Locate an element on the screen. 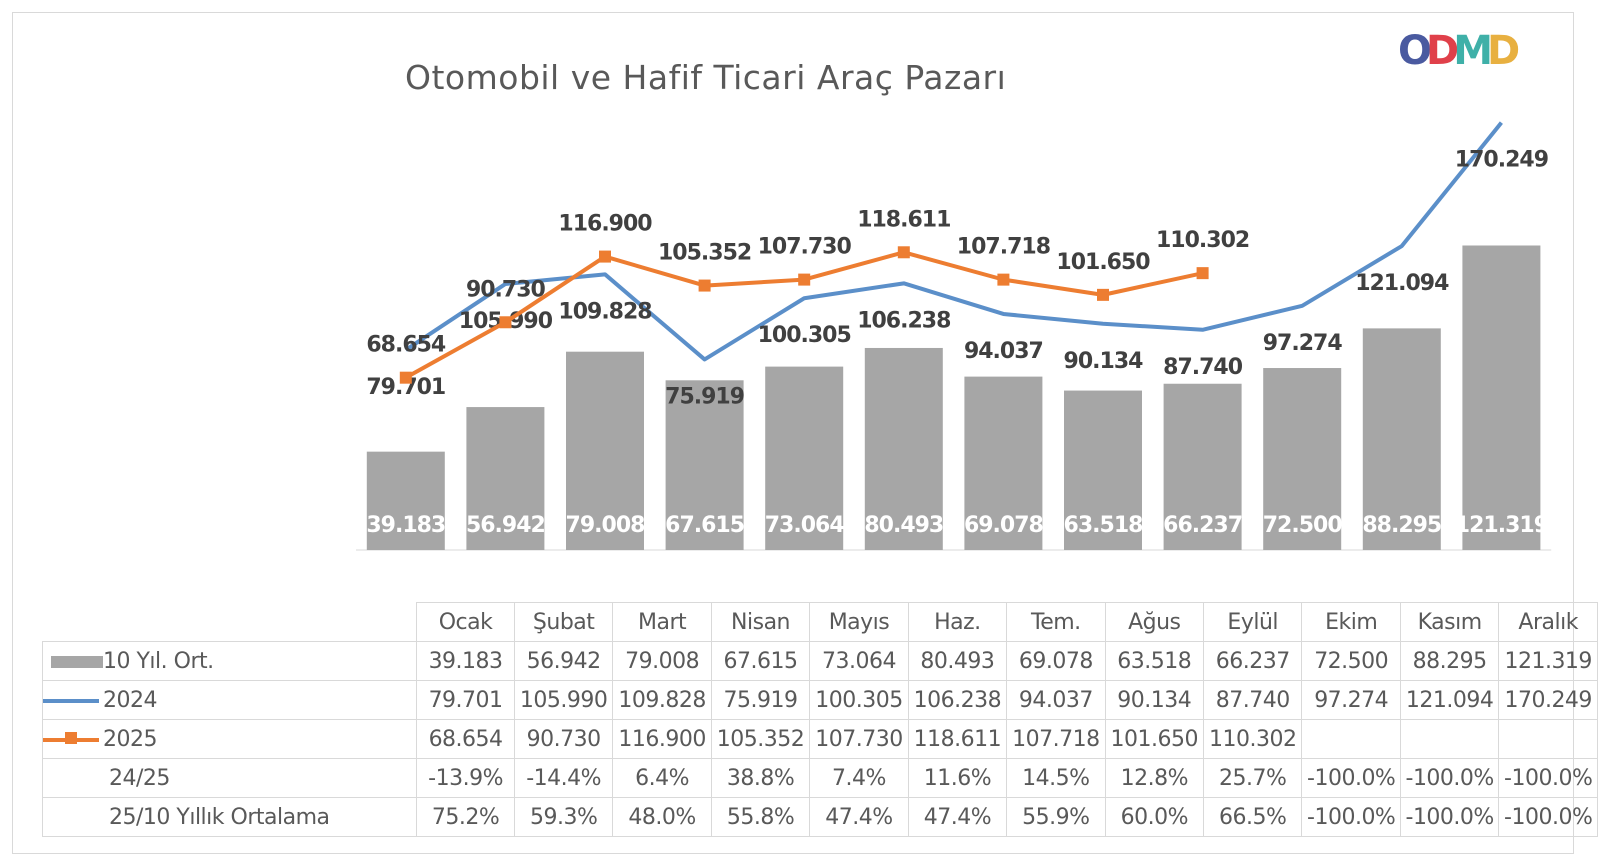  table-cell: 59.3% is located at coordinates (563, 817).